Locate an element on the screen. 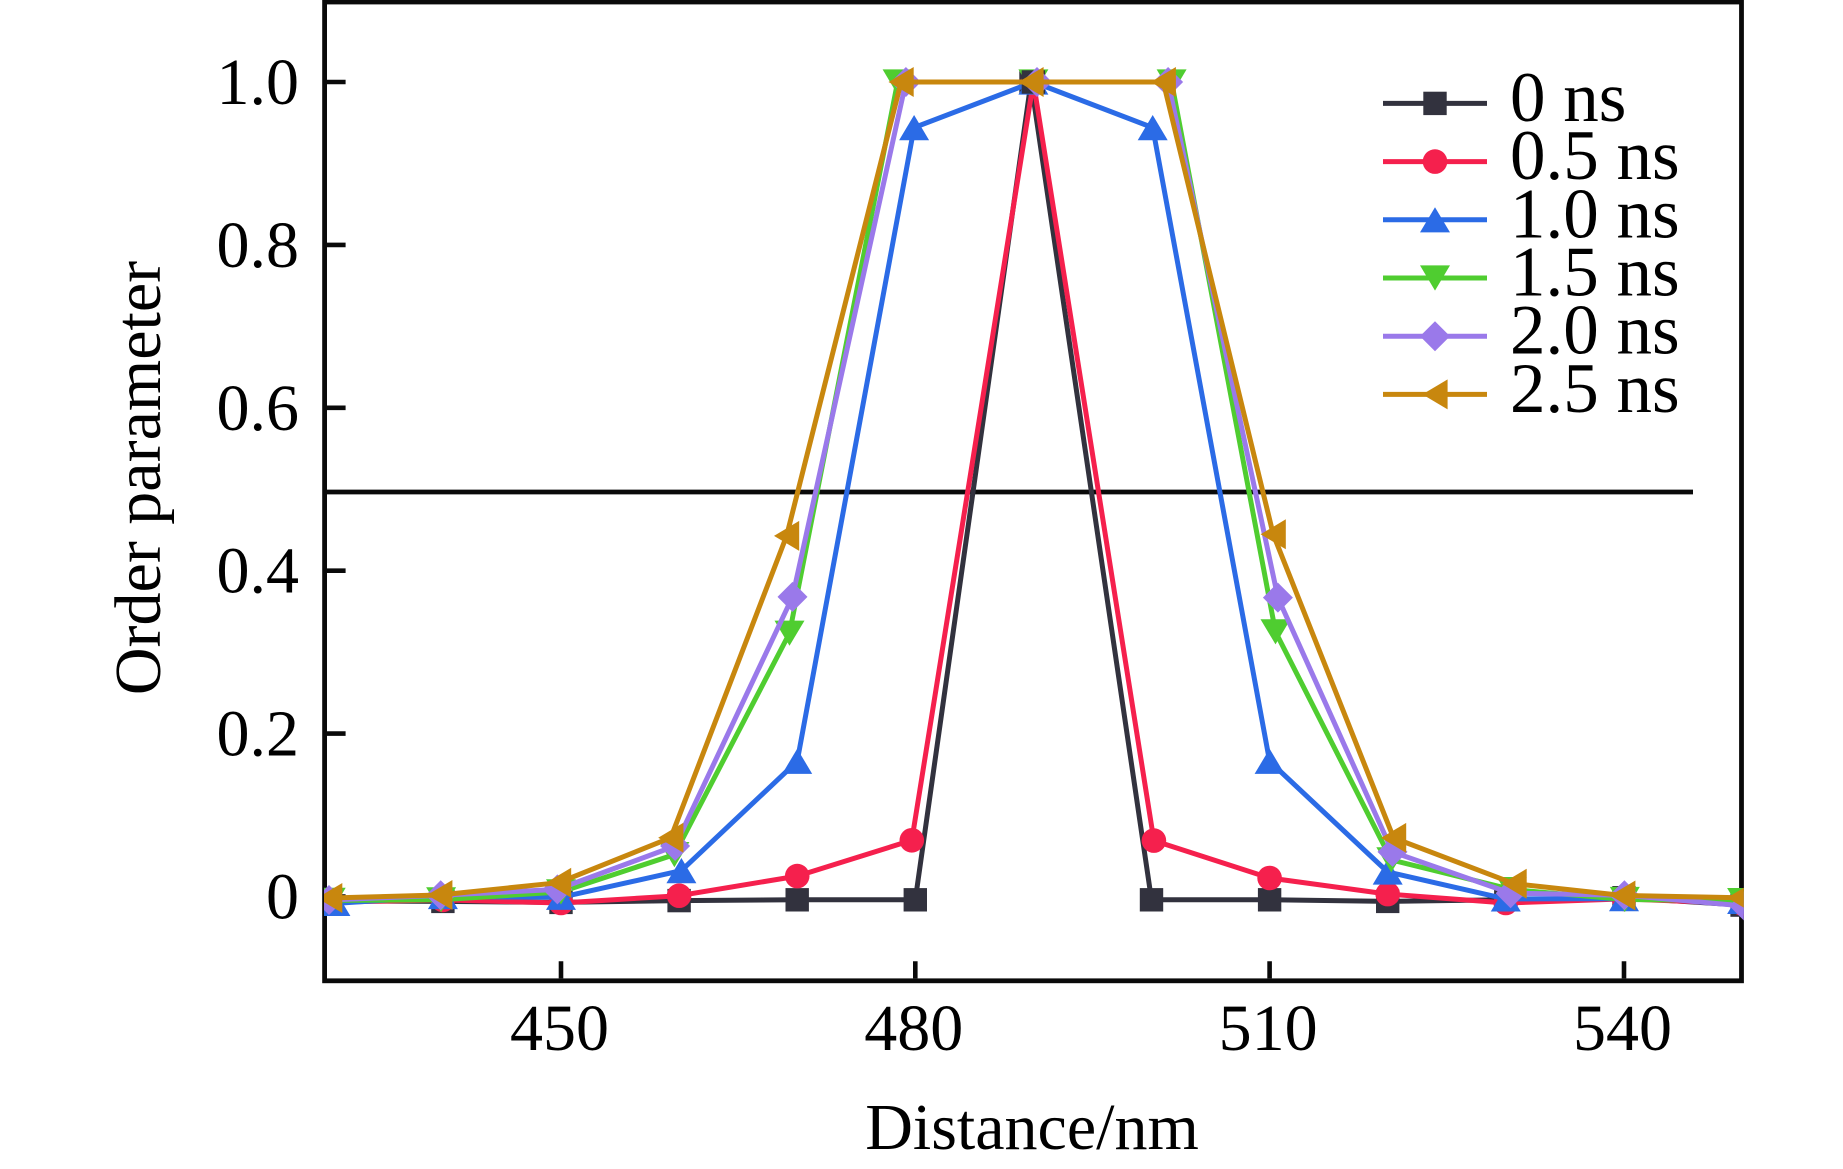 The height and width of the screenshot is (1169, 1843). svg-text: 0 is located at coordinates (282, 897).